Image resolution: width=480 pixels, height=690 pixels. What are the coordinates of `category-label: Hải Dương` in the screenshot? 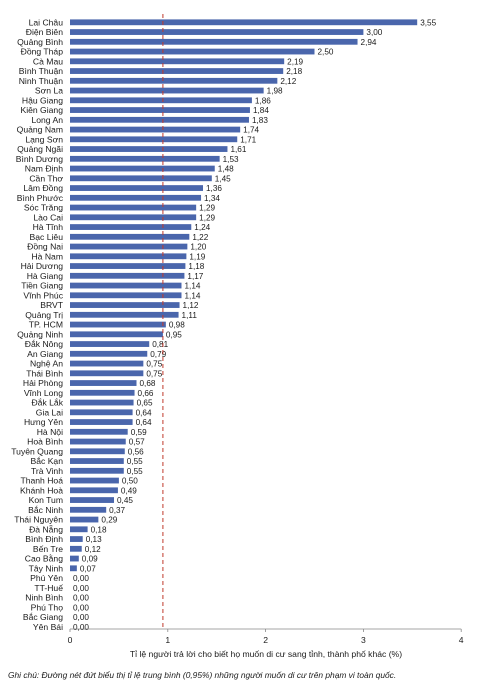 It's located at (42, 266).